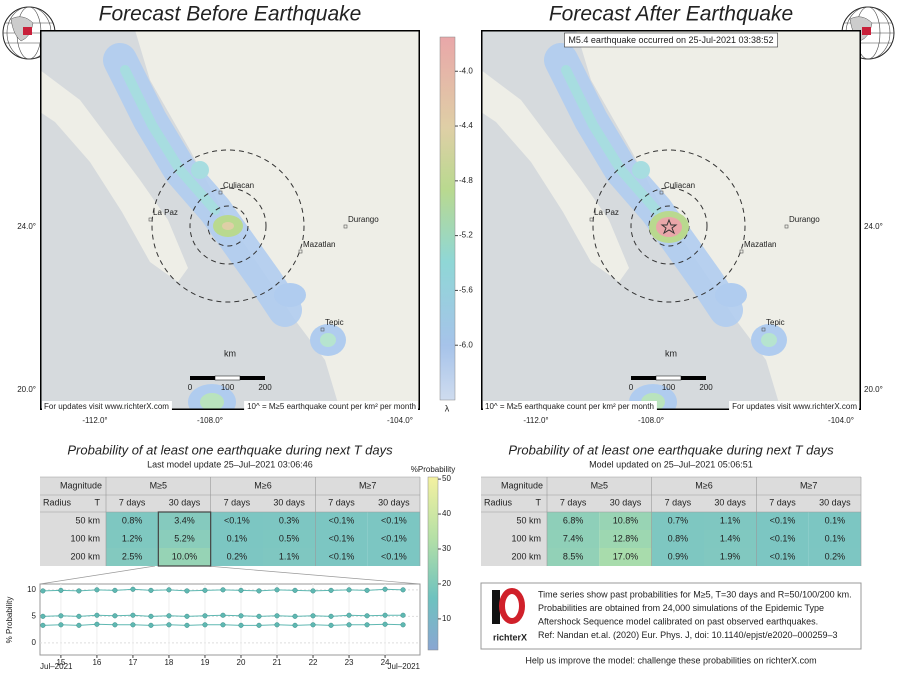  What do you see at coordinates (466, 180) in the screenshot?
I see `colorbar-tick-label: -4.8` at bounding box center [466, 180].